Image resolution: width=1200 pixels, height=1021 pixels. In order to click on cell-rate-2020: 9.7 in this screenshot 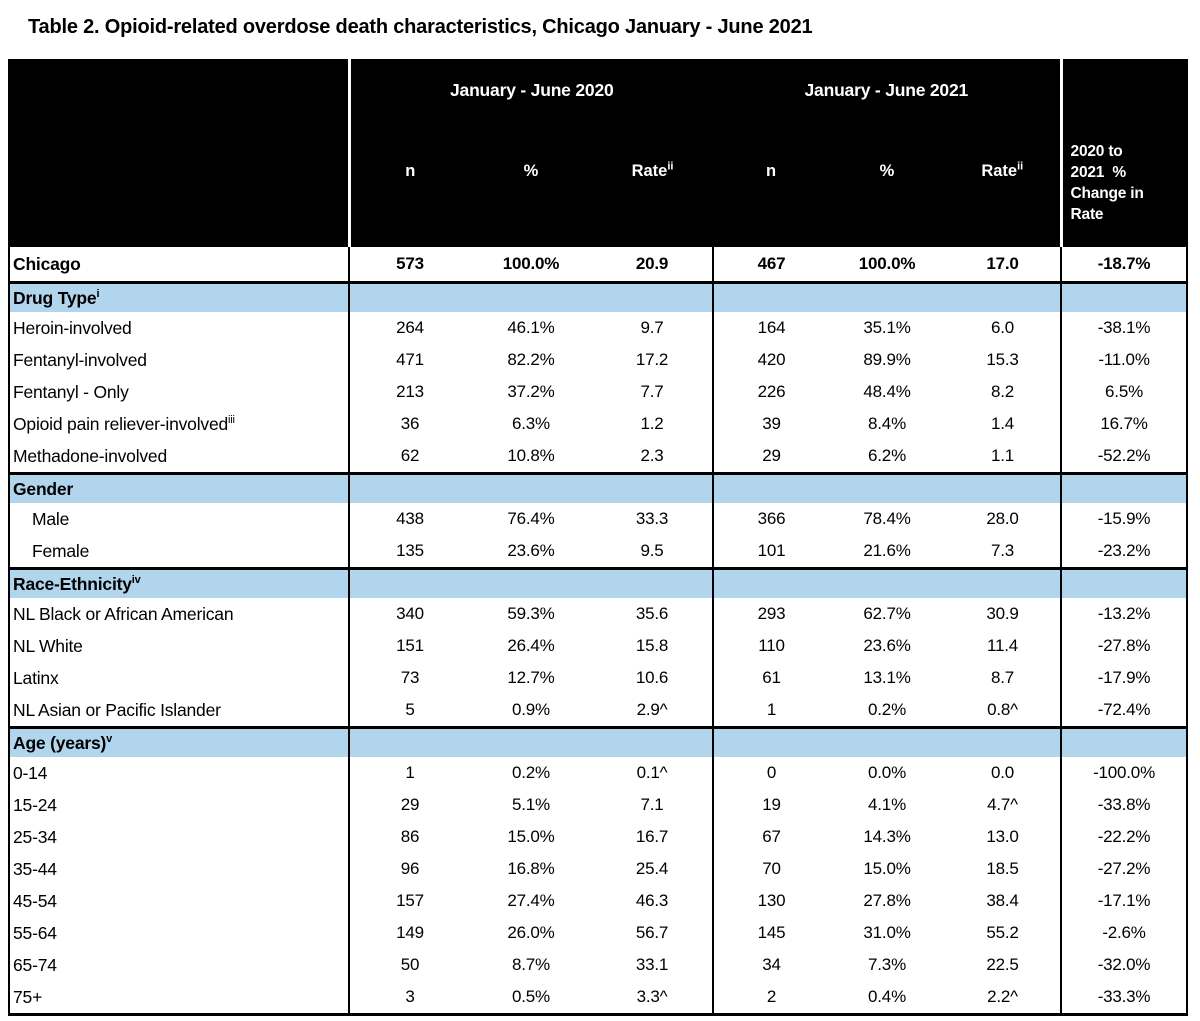, I will do `click(653, 328)`.